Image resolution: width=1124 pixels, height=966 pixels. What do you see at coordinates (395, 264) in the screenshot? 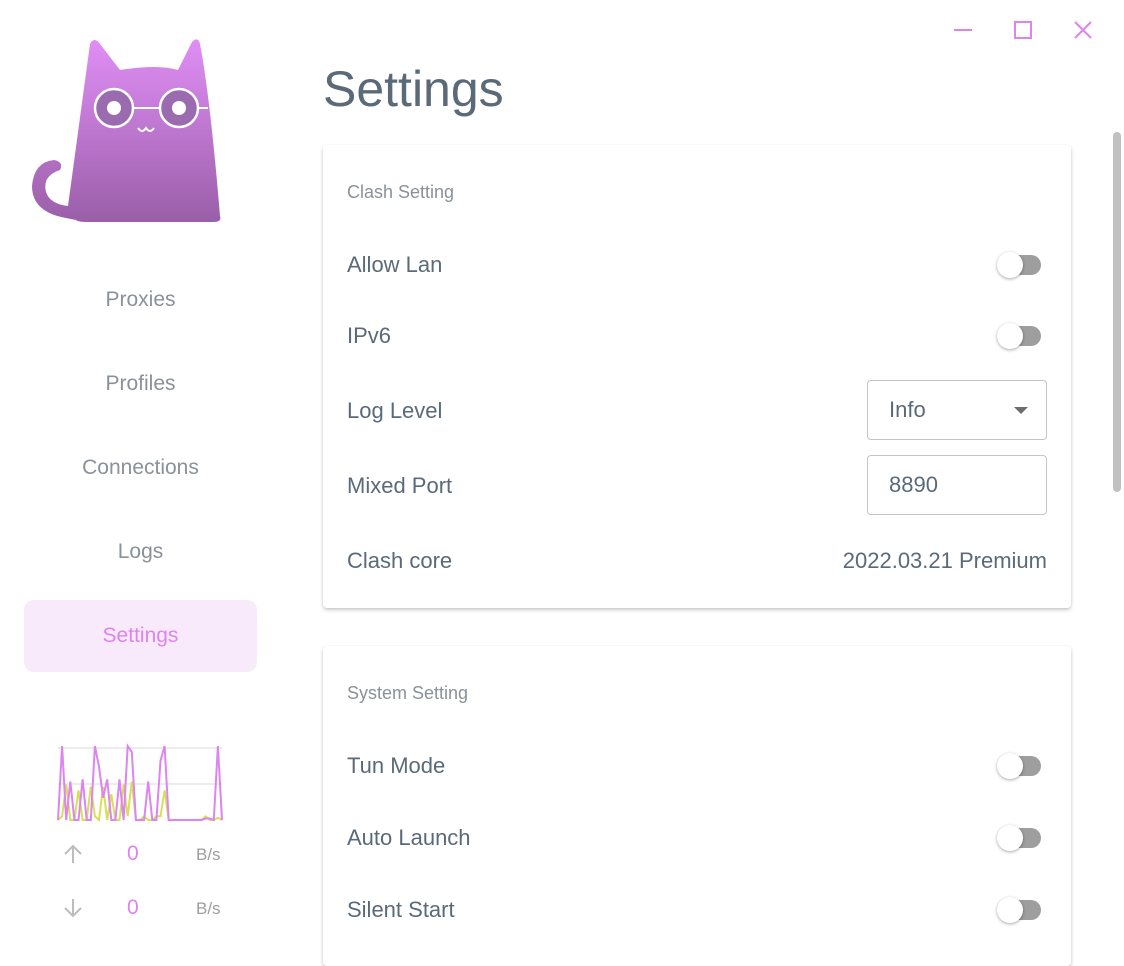
I see `allow-lan-label: Allow Lan` at bounding box center [395, 264].